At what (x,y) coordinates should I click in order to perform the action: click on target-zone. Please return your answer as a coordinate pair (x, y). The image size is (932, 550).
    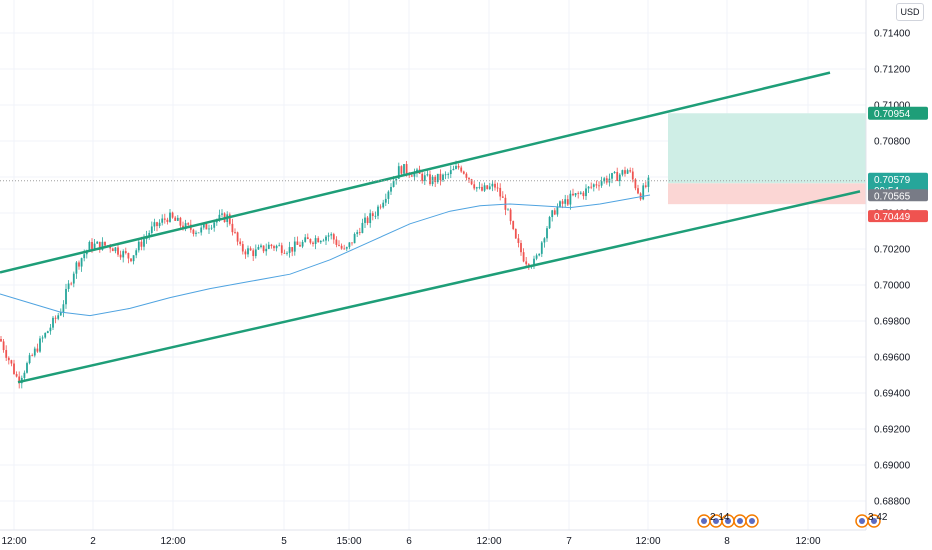
    Looking at the image, I should click on (767, 148).